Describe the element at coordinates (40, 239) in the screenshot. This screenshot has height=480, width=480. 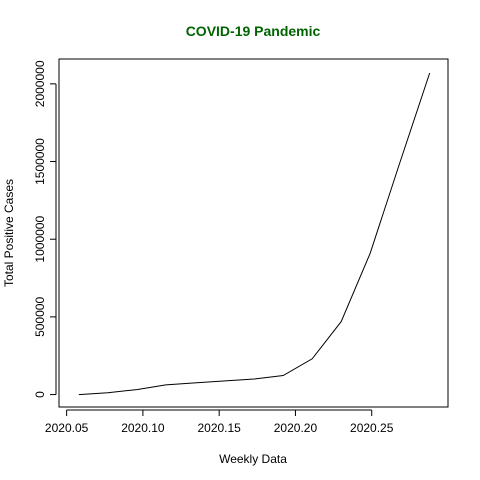
I see `y-tick-label: 1000000` at that location.